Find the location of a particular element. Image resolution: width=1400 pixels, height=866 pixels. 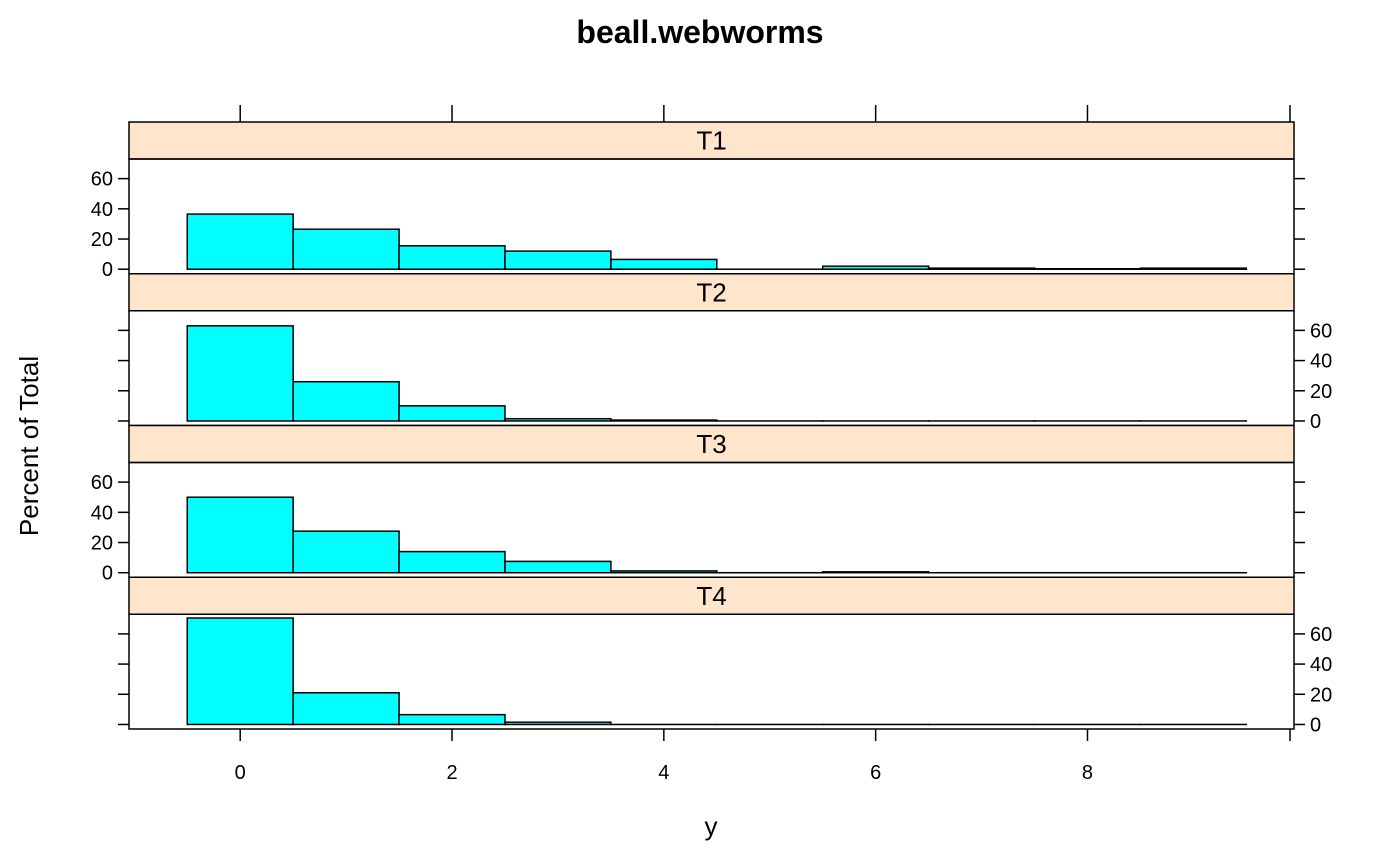

y-tick-label-T1-0: 0 is located at coordinates (107, 270).